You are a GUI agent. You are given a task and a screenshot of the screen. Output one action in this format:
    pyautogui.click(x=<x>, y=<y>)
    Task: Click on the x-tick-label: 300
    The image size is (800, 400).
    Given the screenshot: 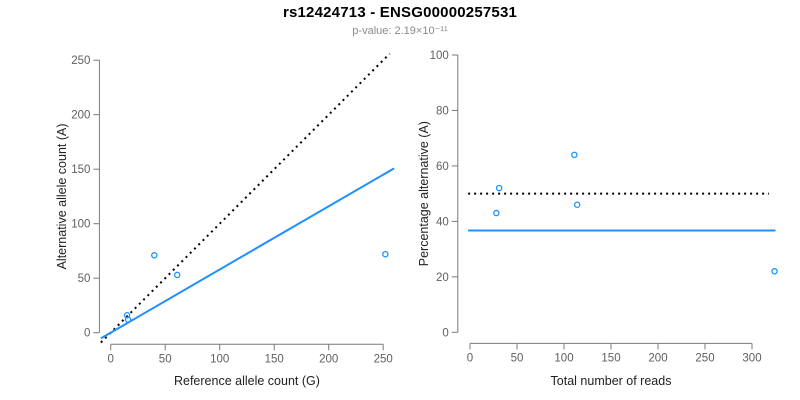 What is the action you would take?
    pyautogui.click(x=751, y=358)
    